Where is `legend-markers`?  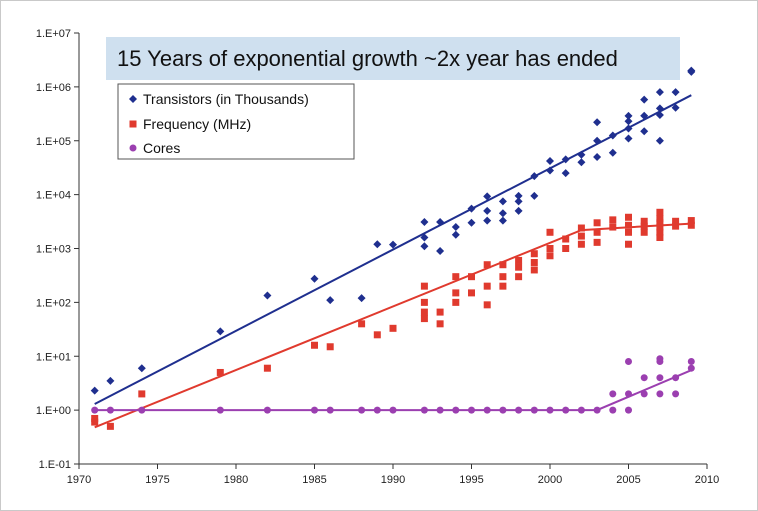
legend-markers is located at coordinates (133, 123).